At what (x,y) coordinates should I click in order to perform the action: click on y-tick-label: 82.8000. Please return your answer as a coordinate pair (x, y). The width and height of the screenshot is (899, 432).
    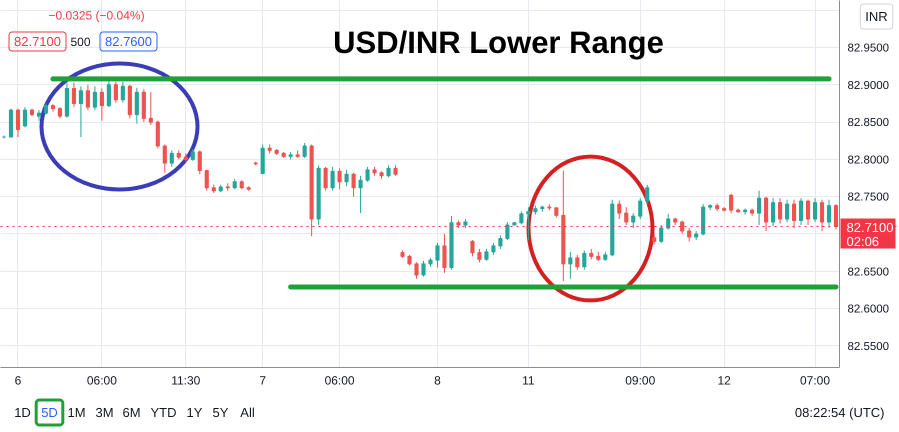
    Looking at the image, I should click on (869, 160).